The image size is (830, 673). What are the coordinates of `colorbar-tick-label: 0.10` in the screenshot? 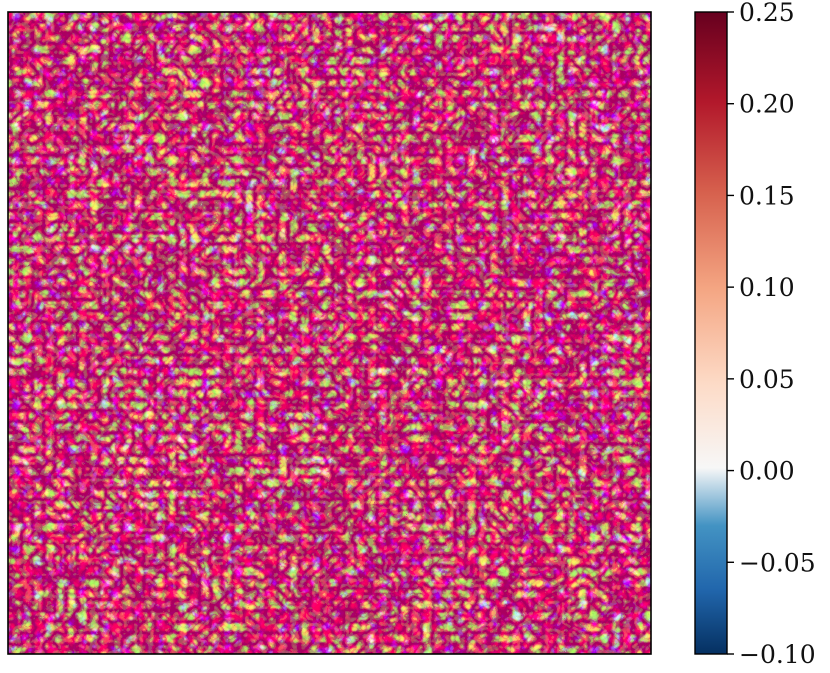 It's located at (767, 287).